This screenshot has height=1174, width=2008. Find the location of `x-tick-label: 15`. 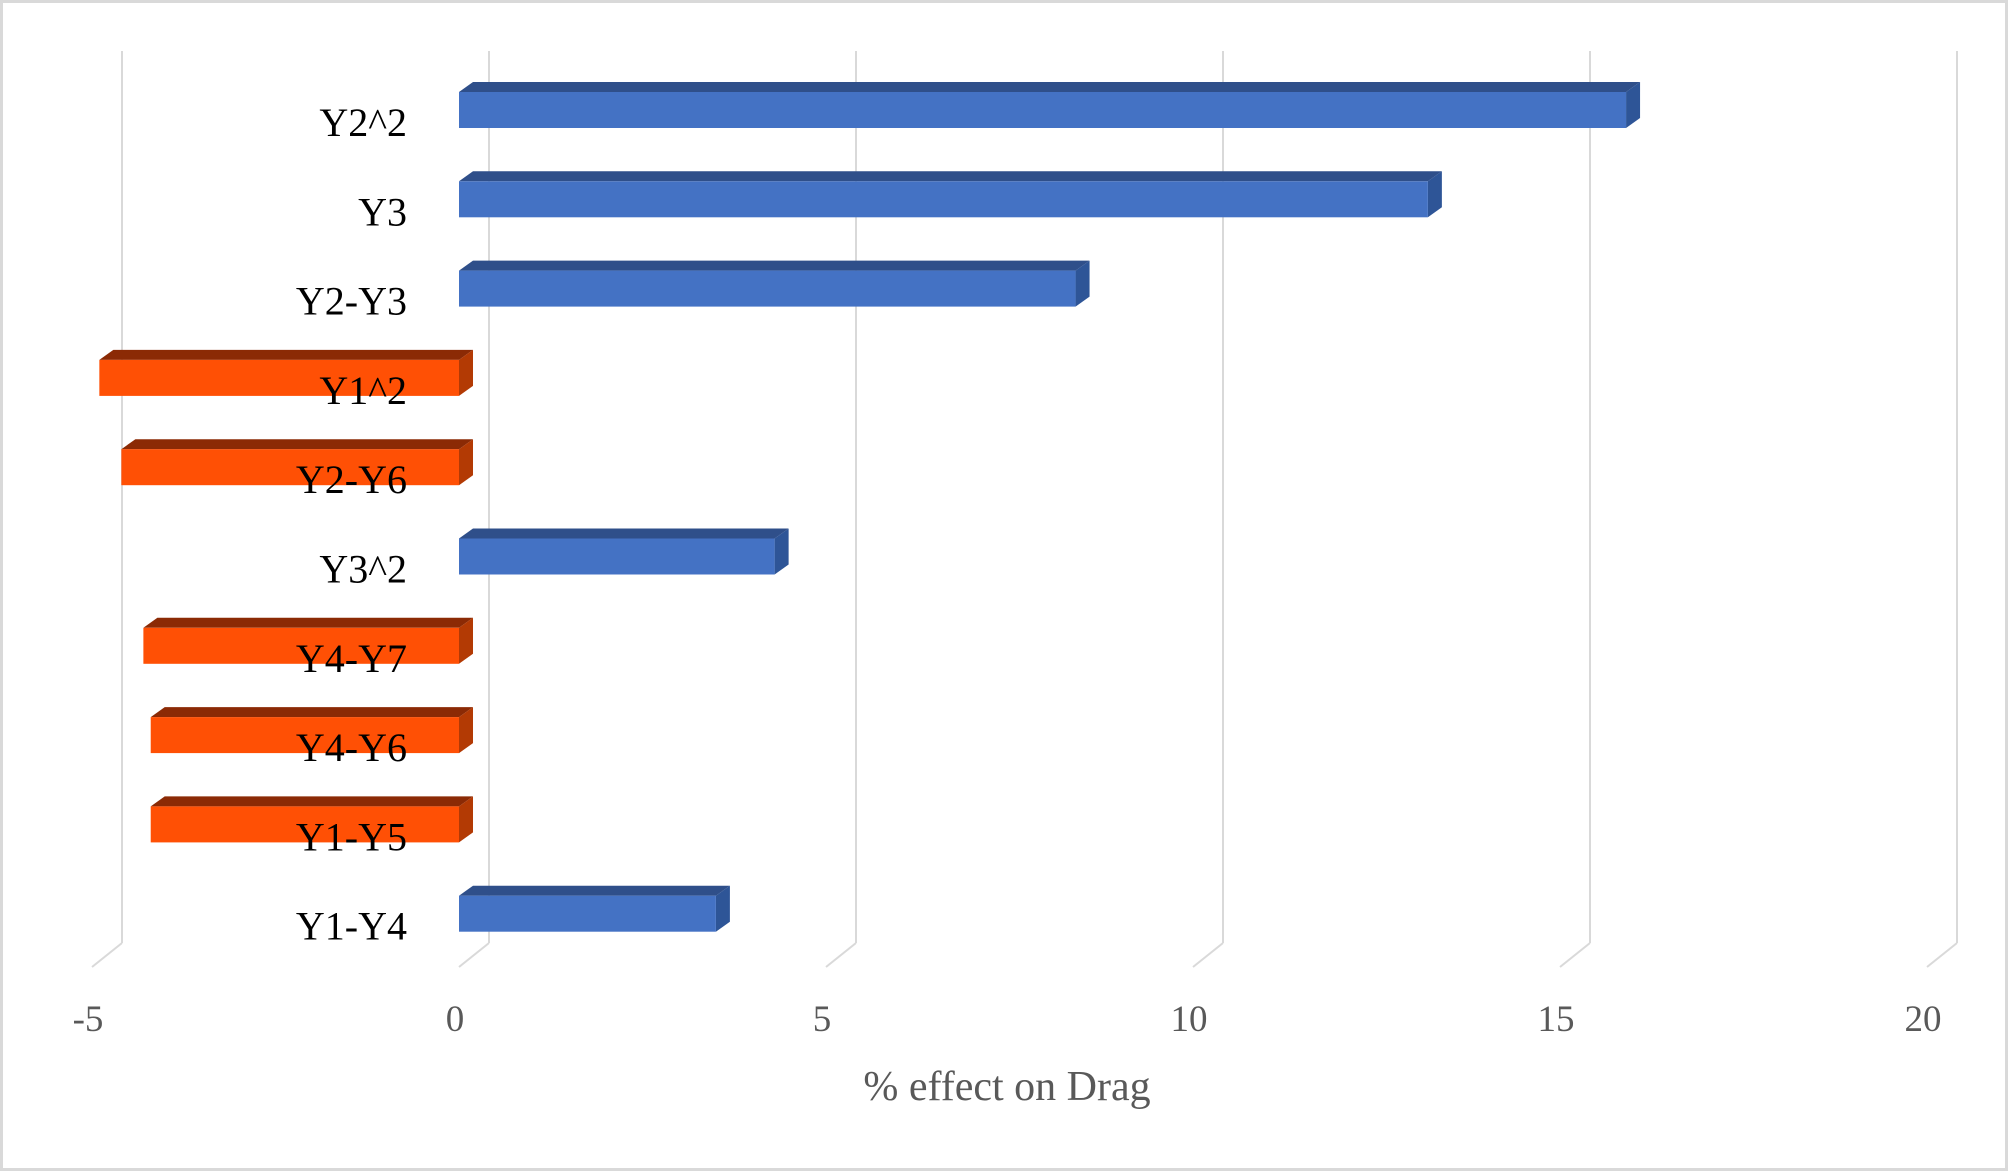

x-tick-label: 15 is located at coordinates (1556, 1019).